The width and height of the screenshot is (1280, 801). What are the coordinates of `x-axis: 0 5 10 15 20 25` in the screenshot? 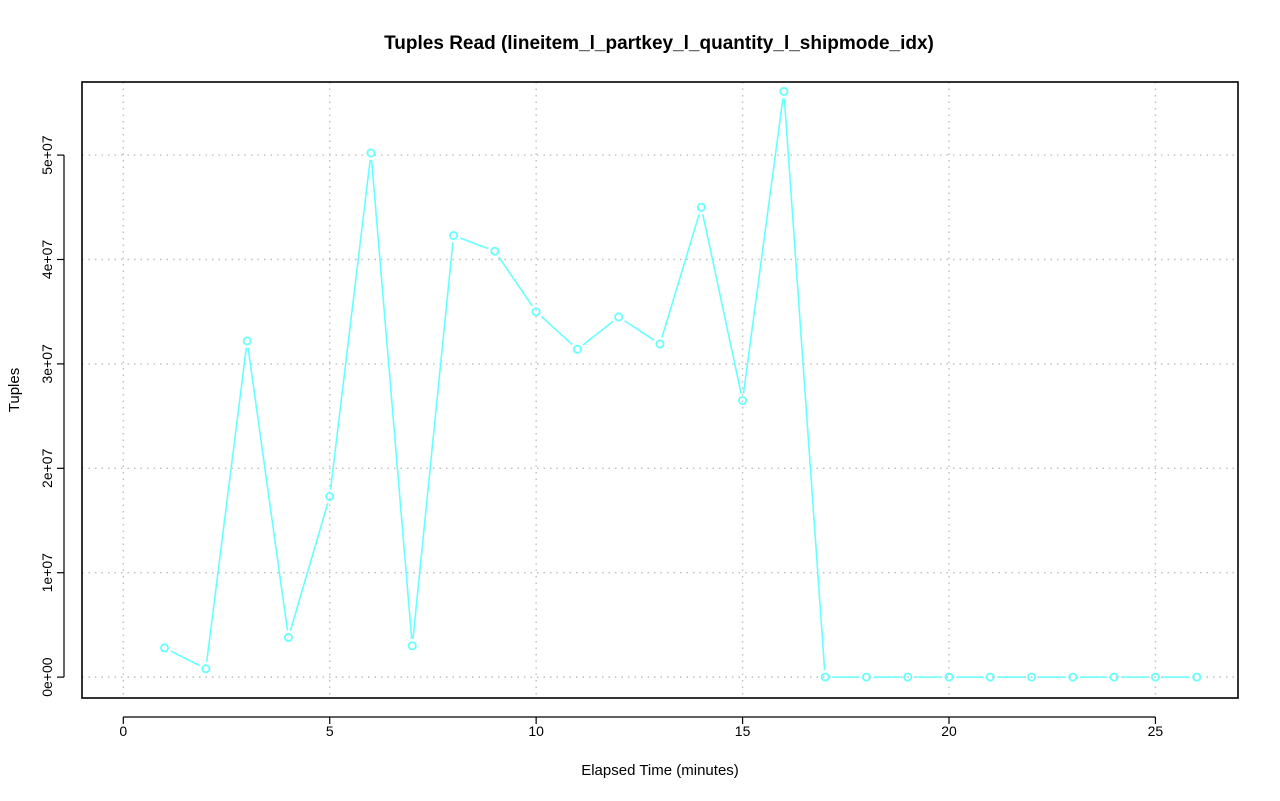 It's located at (641, 727).